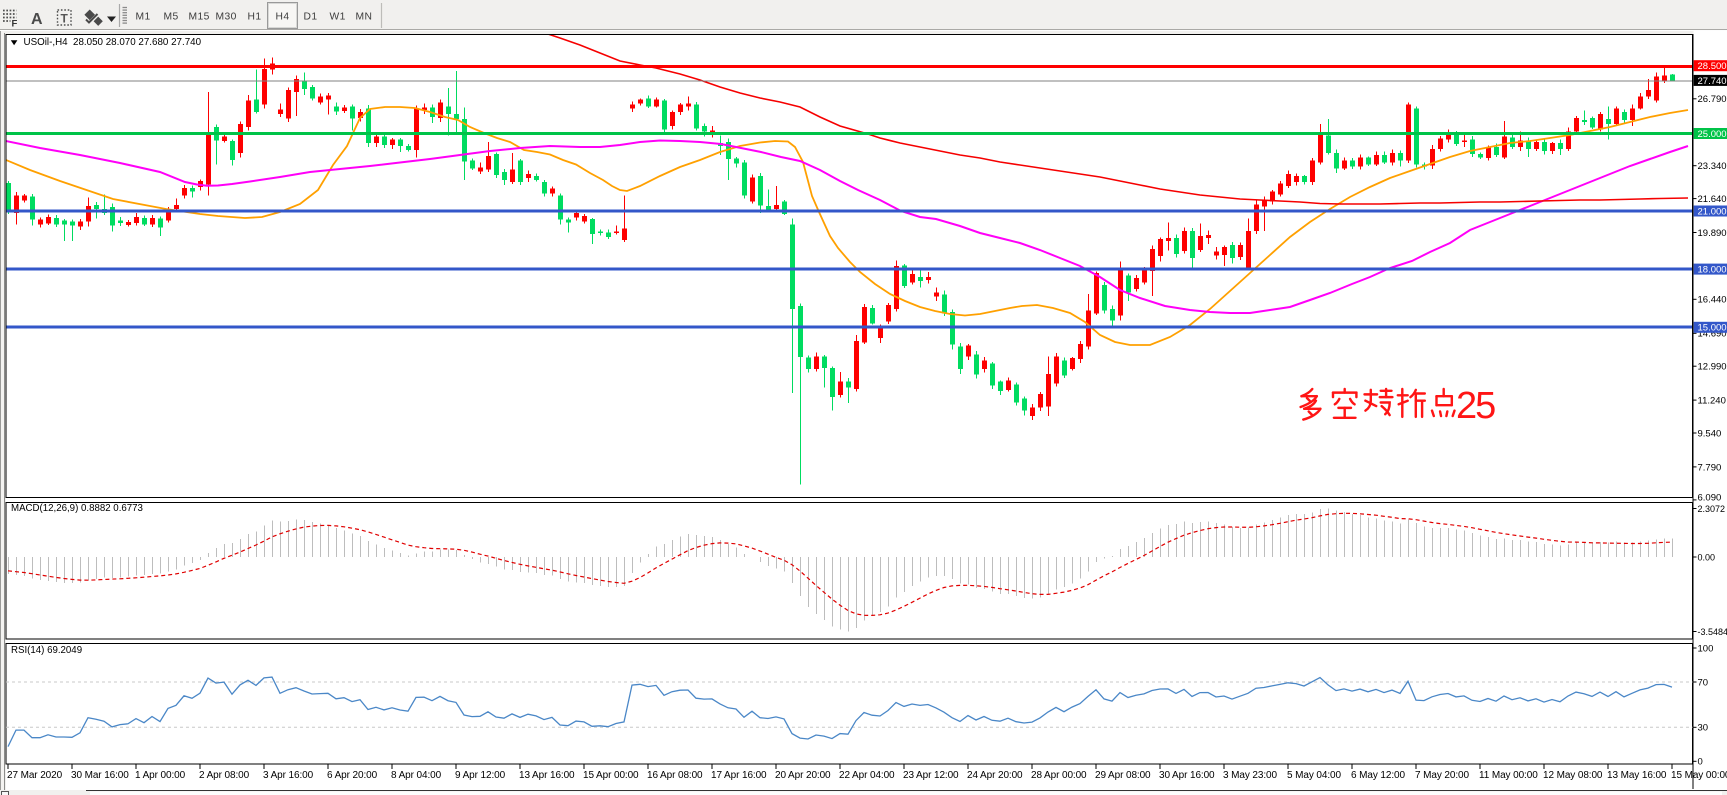  Describe the element at coordinates (311, 17) in the screenshot. I see `svg-text: D1` at that location.